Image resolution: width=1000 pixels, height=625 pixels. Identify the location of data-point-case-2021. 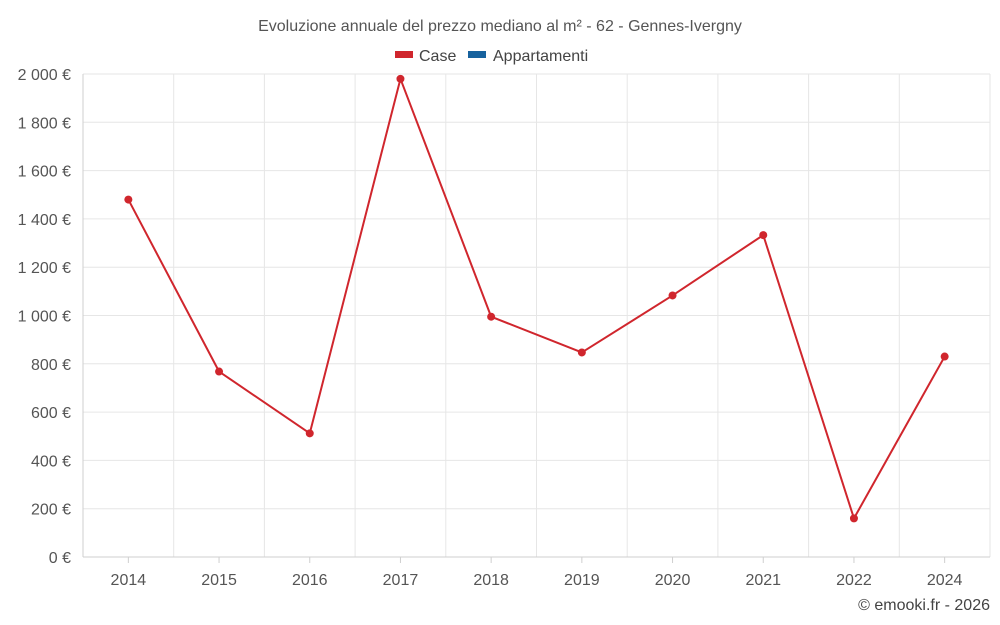
(763, 235).